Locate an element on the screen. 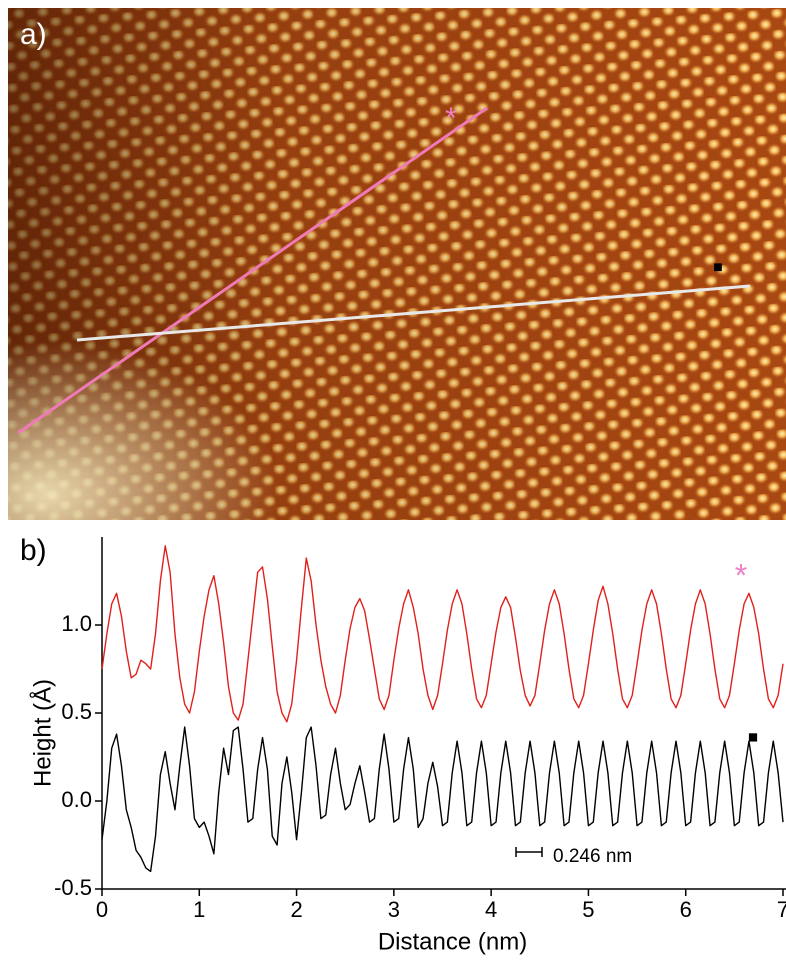 This screenshot has height=963, width=786. profile-line is located at coordinates (442, 799).